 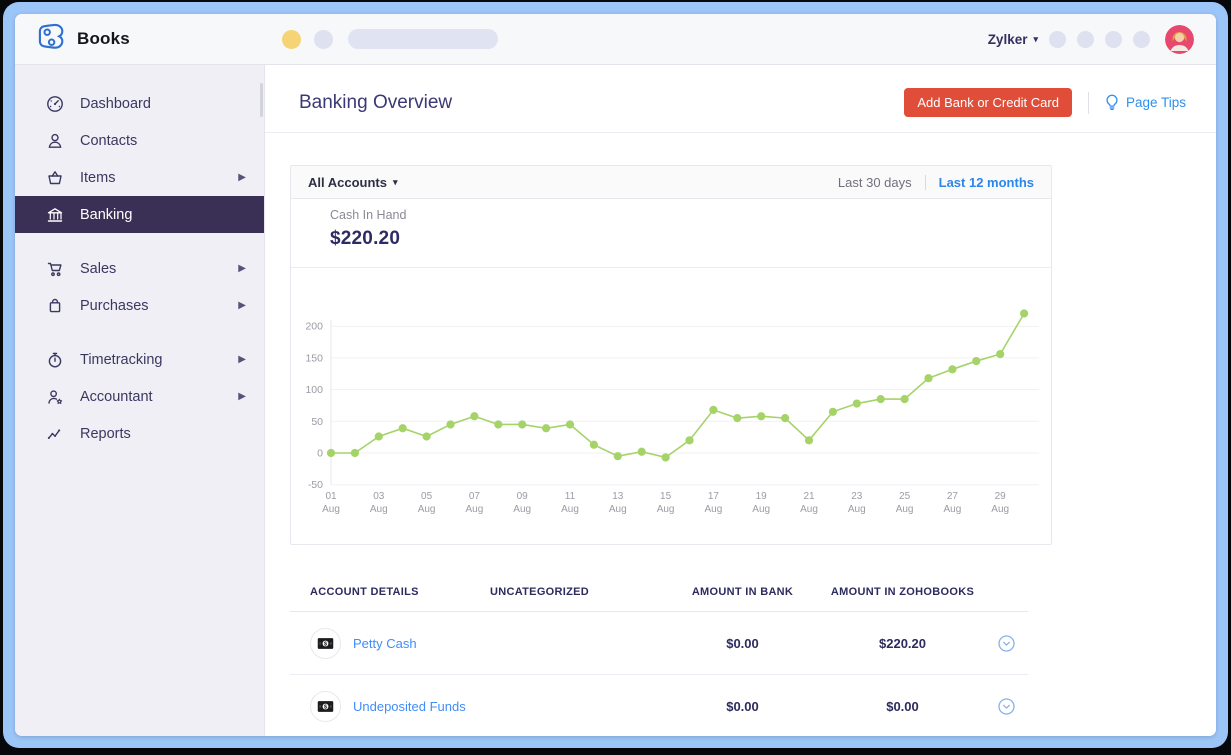 What do you see at coordinates (857, 496) in the screenshot?
I see `svg-text: 23` at bounding box center [857, 496].